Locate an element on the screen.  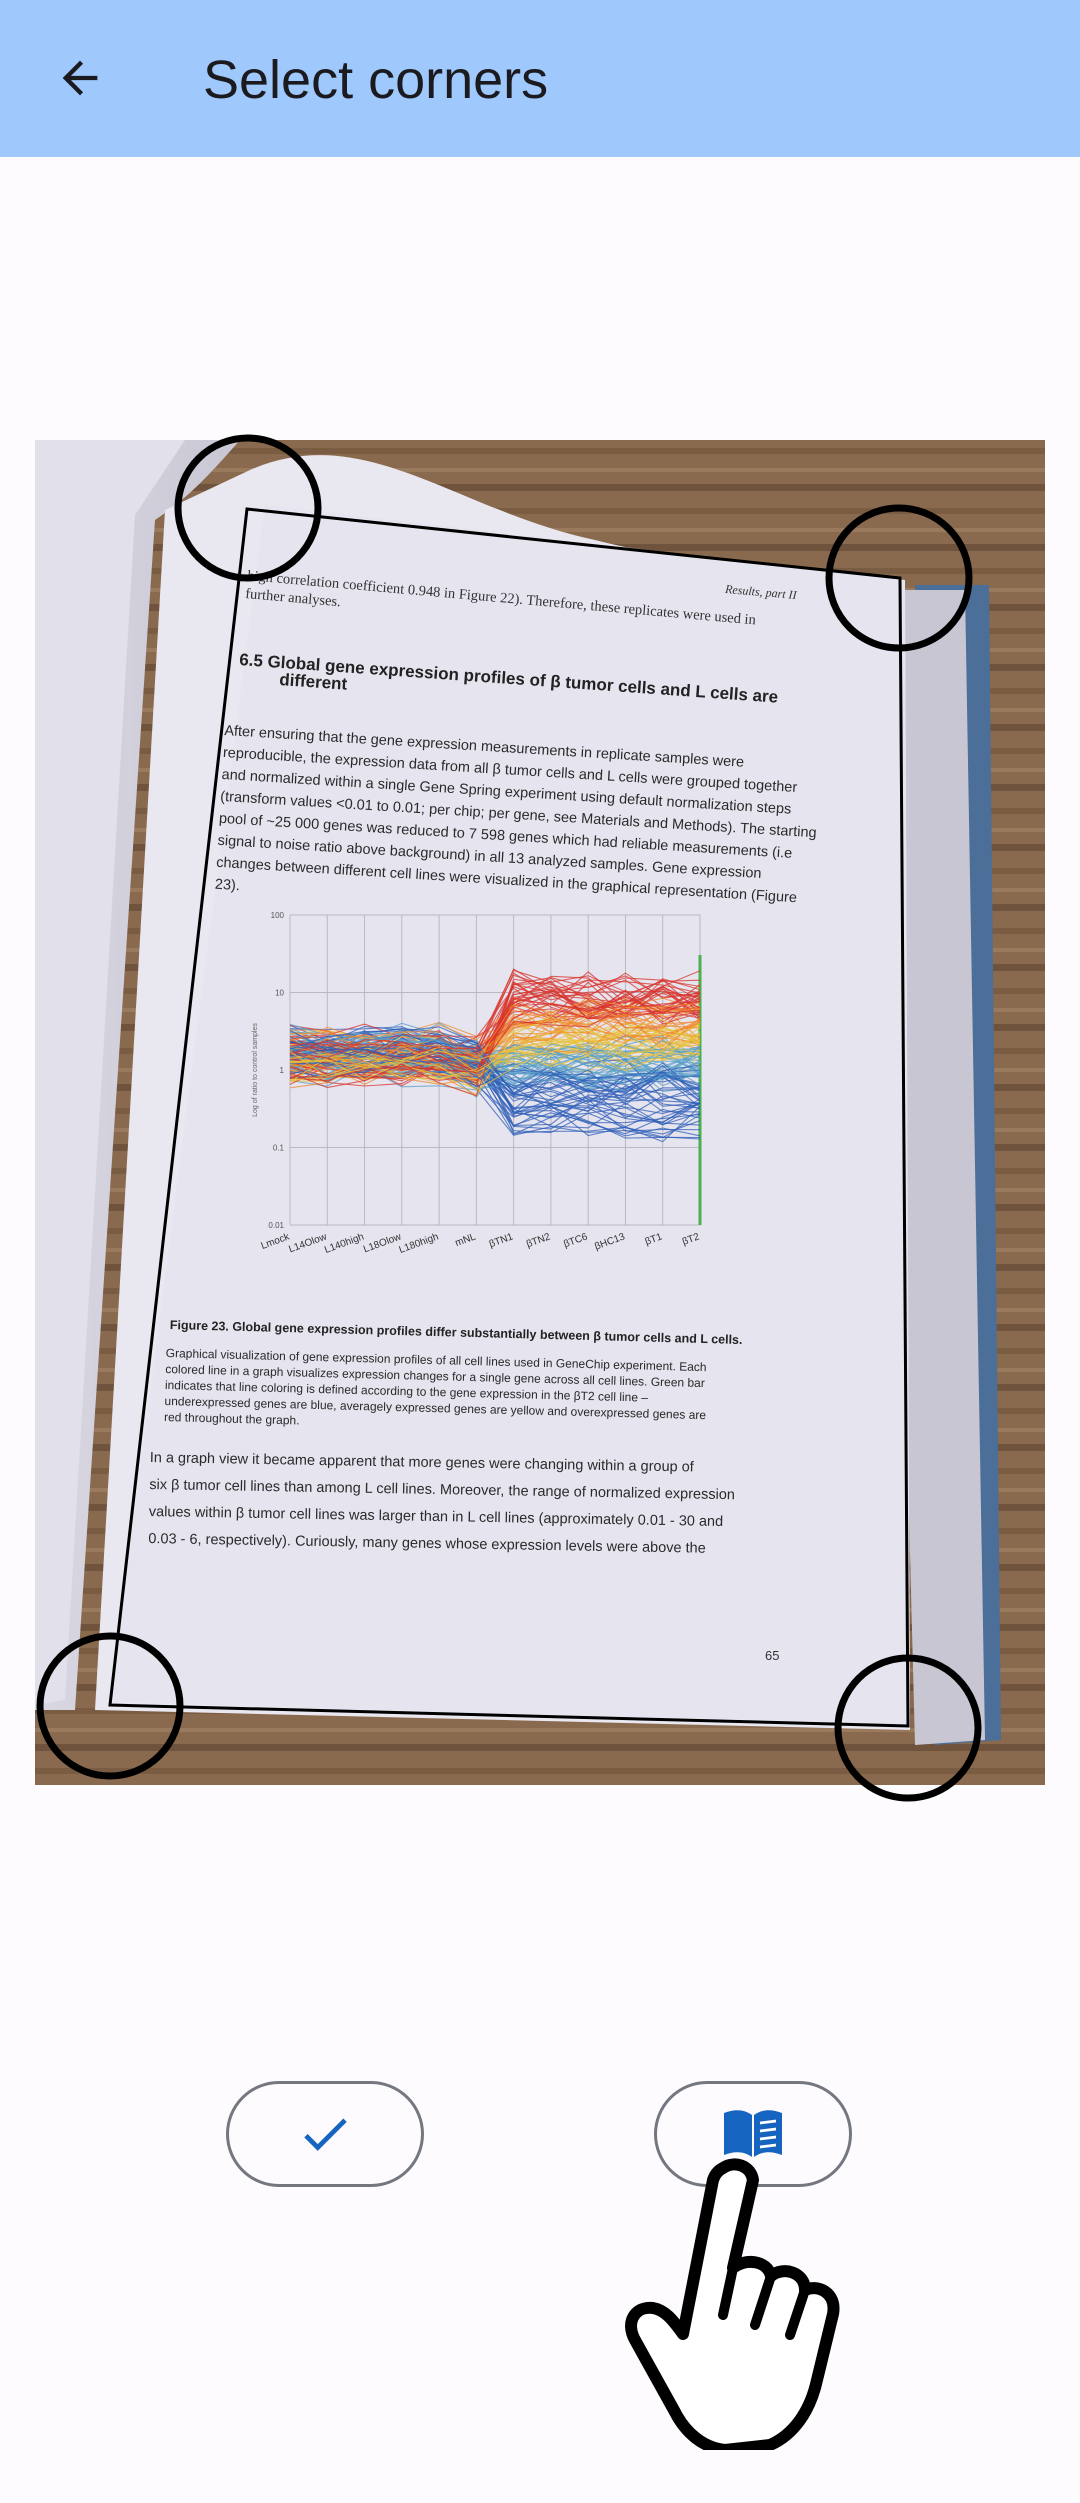
page-title: Select corners is located at coordinates (376, 80).